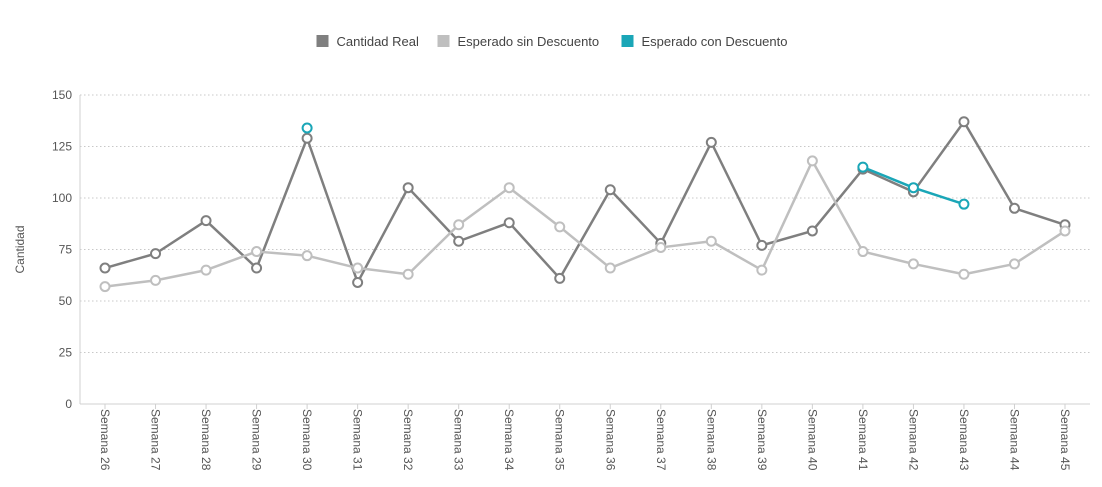 This screenshot has width=1102, height=487. Describe the element at coordinates (62, 95) in the screenshot. I see `y-tick-label: 150` at that location.